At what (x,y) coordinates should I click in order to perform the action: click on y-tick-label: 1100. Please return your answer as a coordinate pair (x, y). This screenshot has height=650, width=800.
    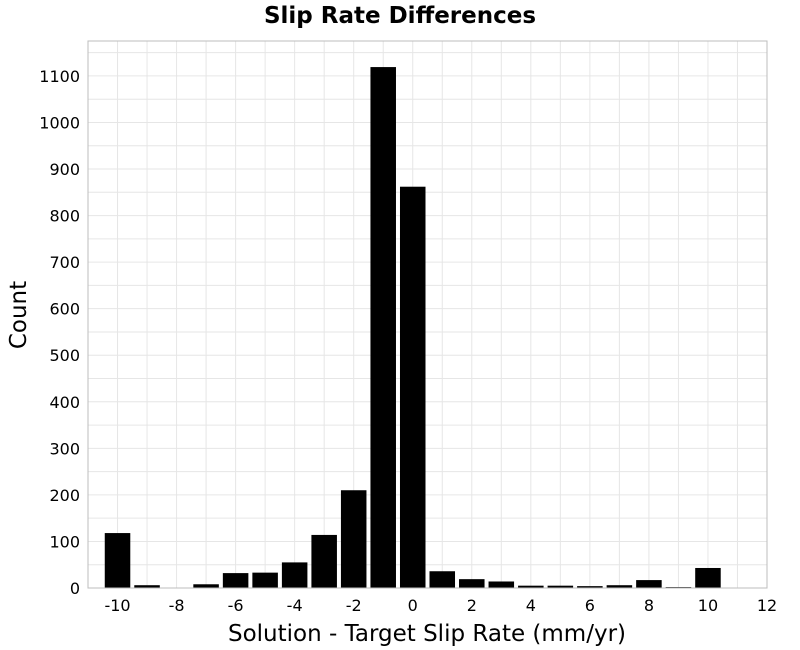
    Looking at the image, I should click on (59, 76).